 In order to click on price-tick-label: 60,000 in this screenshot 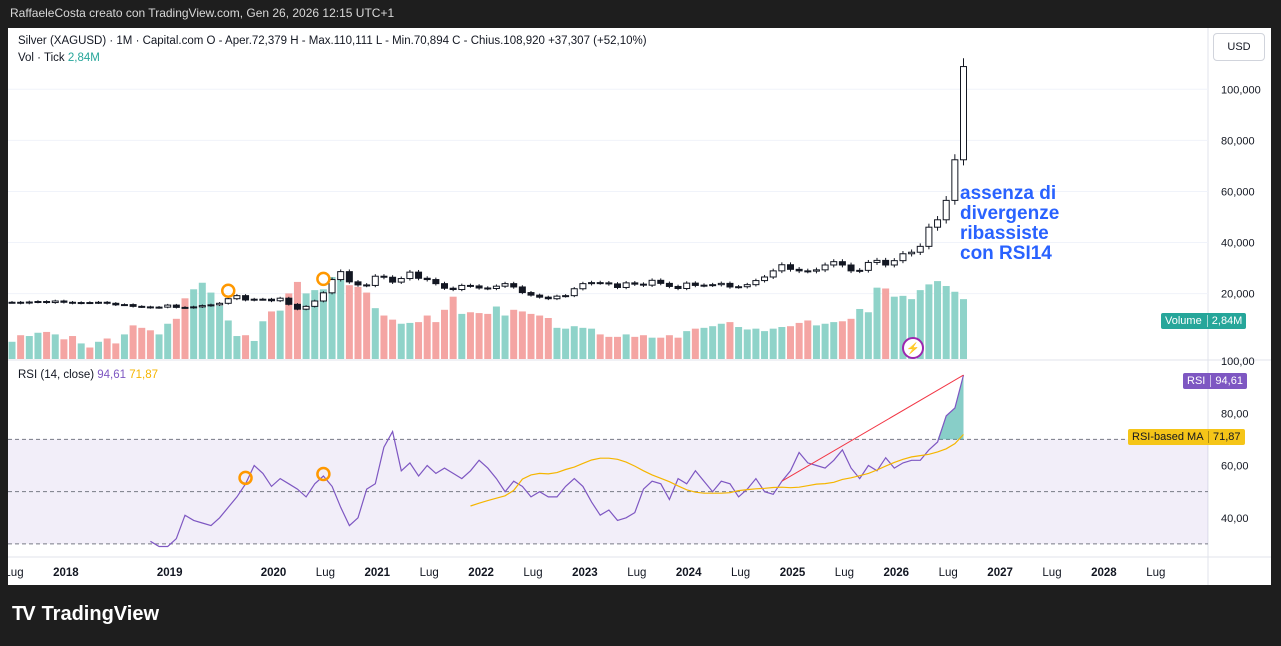, I will do `click(1238, 192)`.